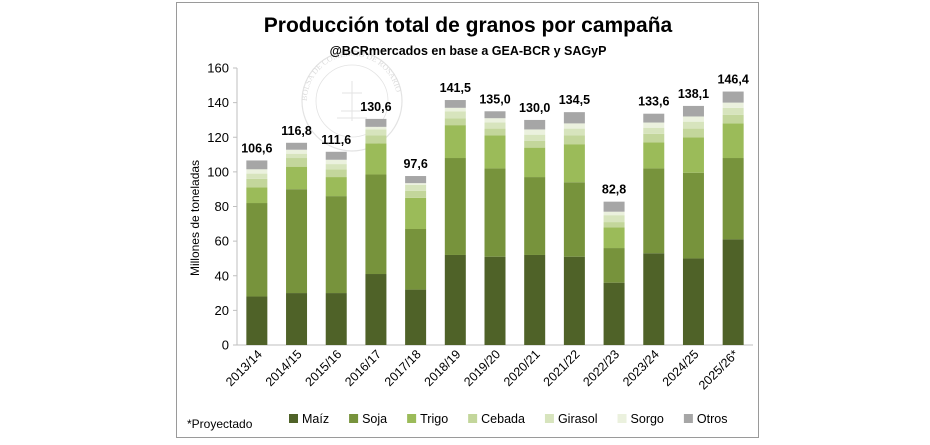 Image resolution: width=930 pixels, height=445 pixels. What do you see at coordinates (222, 206) in the screenshot?
I see `y-tick-label: 80` at bounding box center [222, 206].